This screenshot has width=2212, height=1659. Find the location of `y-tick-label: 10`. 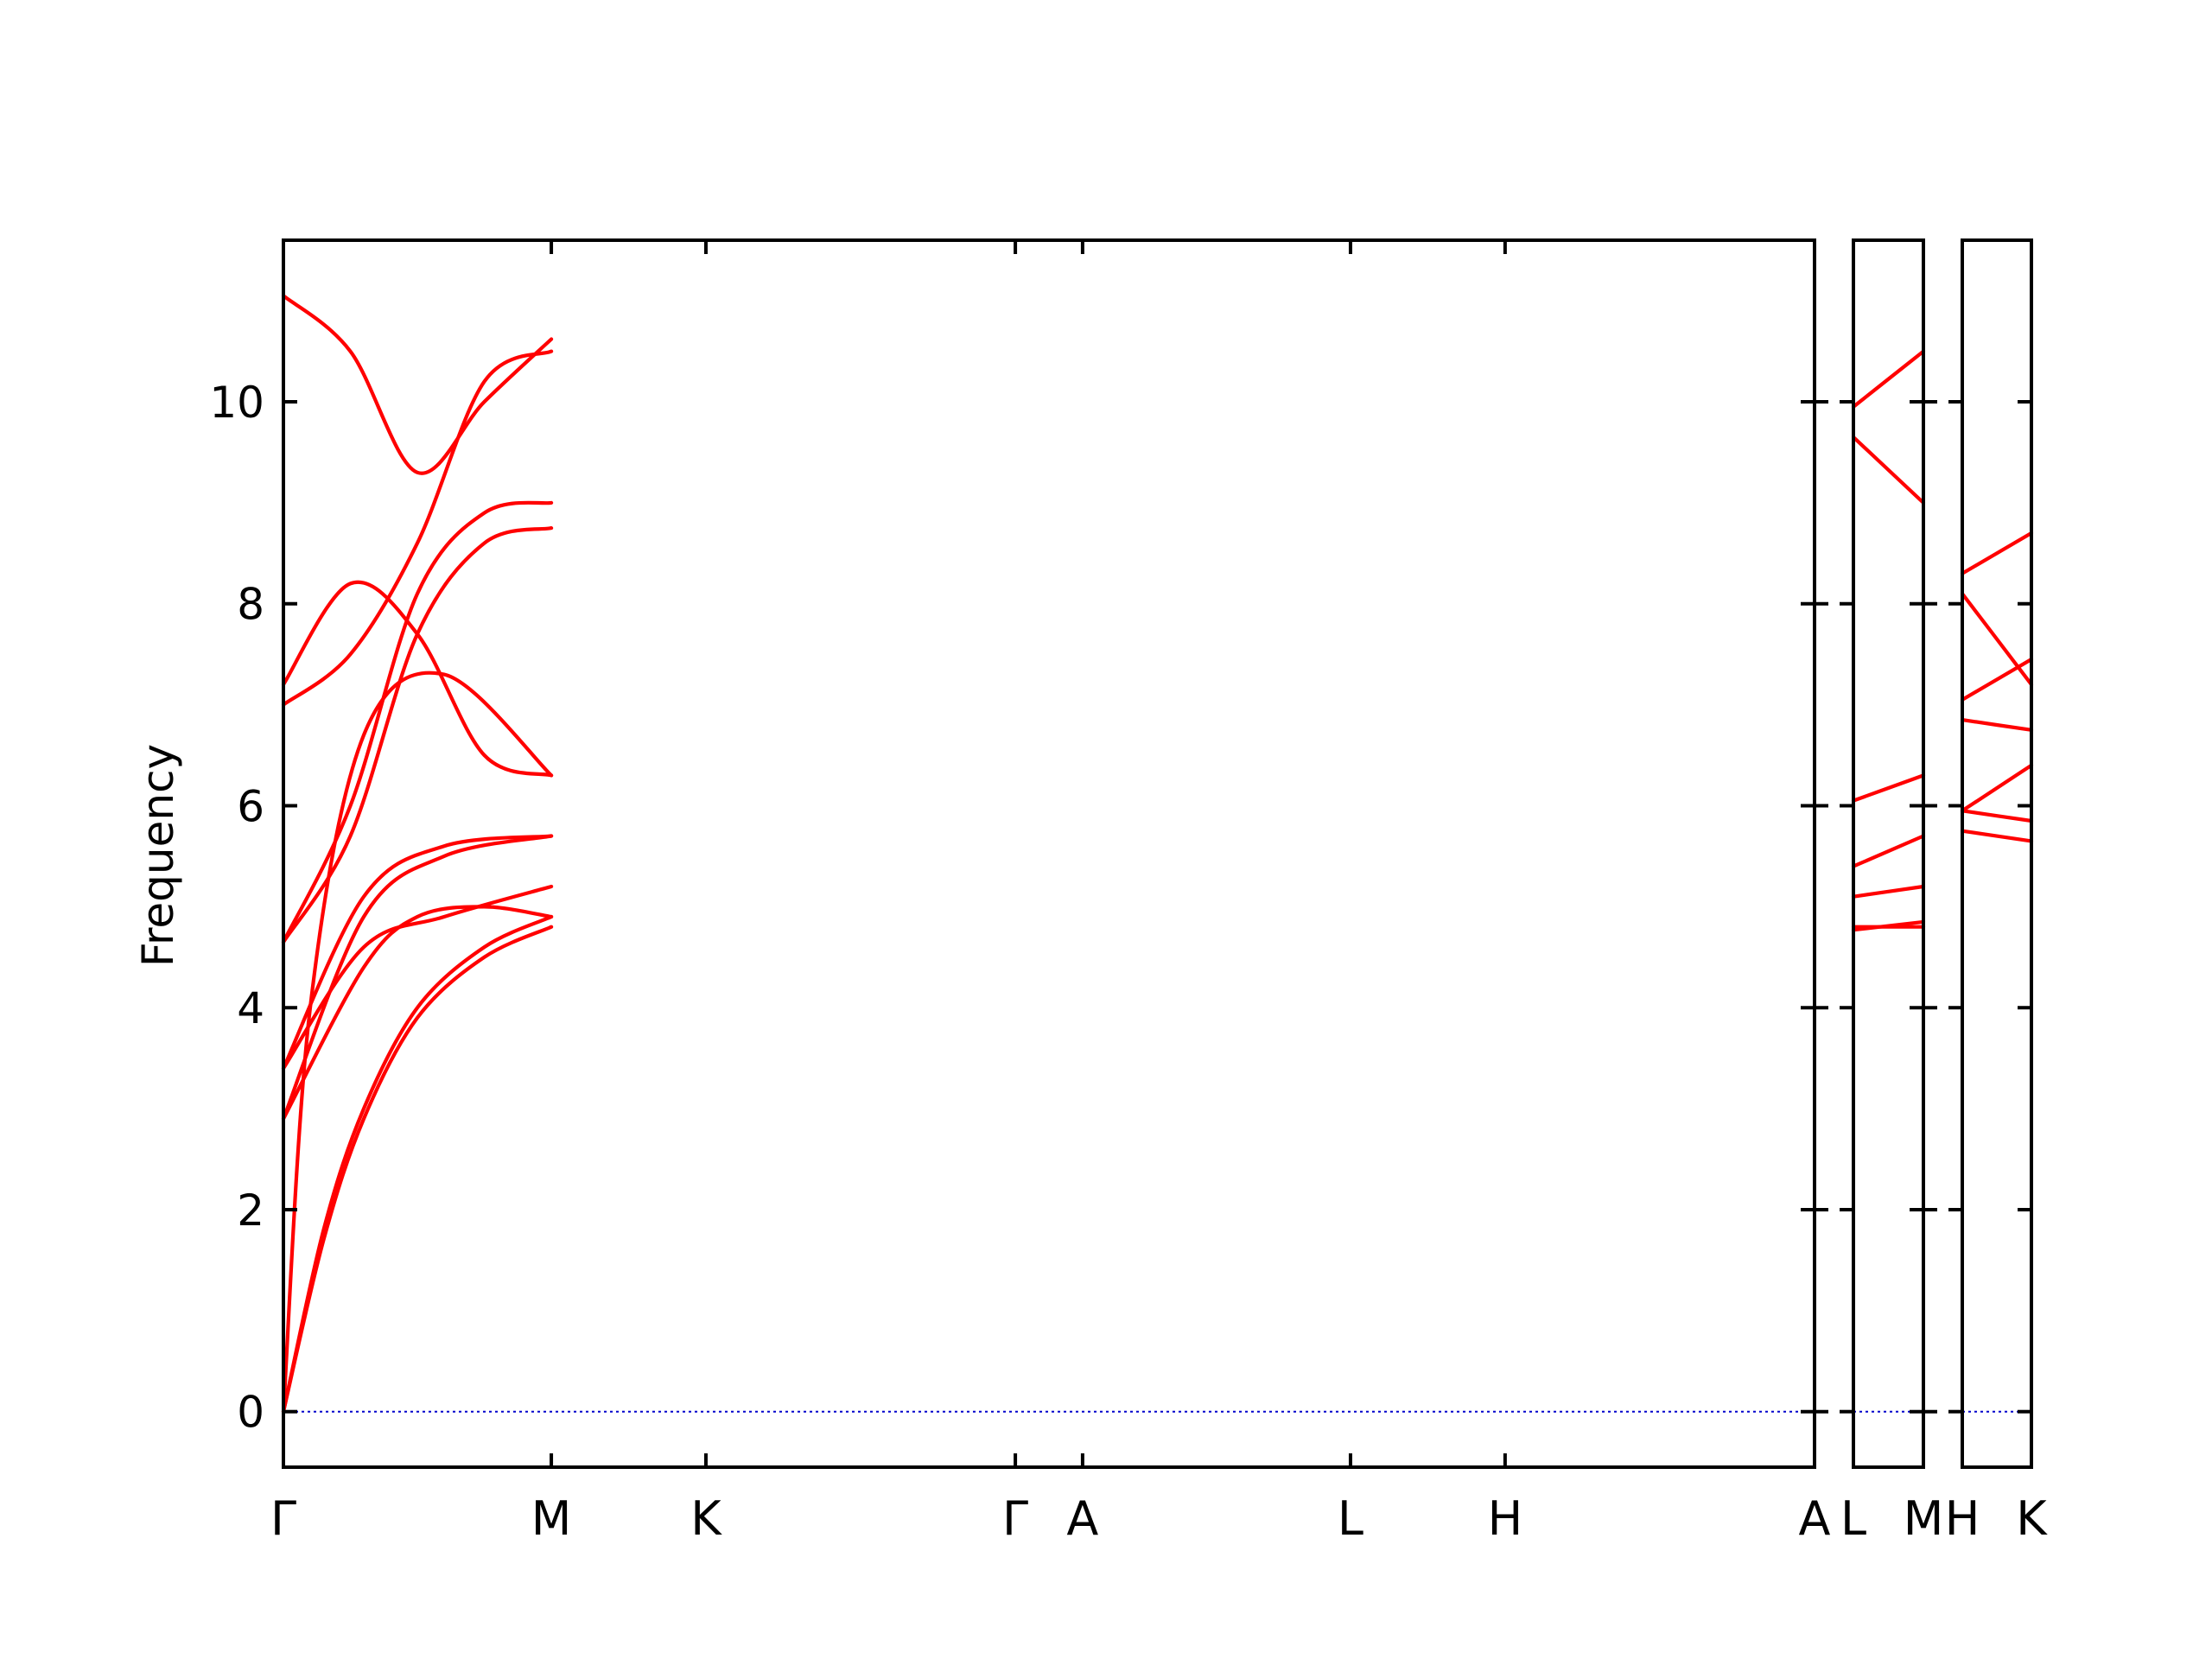

y-tick-label: 10 is located at coordinates (236, 403).